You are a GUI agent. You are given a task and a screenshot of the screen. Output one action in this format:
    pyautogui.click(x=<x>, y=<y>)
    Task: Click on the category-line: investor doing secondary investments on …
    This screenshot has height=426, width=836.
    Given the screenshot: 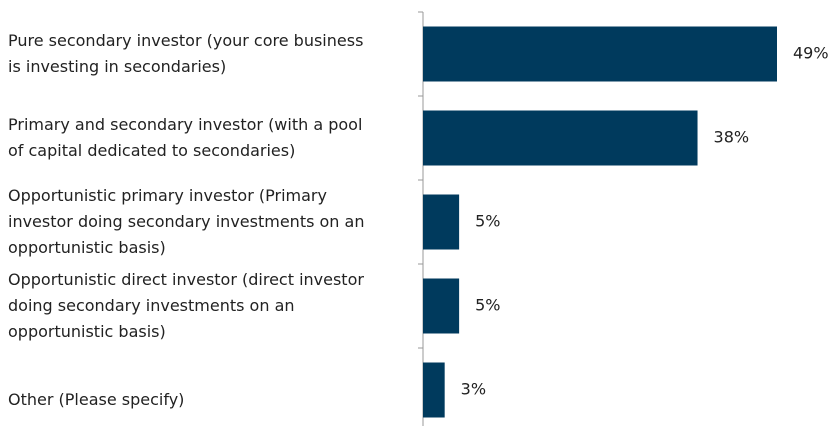 What is the action you would take?
    pyautogui.click(x=186, y=221)
    